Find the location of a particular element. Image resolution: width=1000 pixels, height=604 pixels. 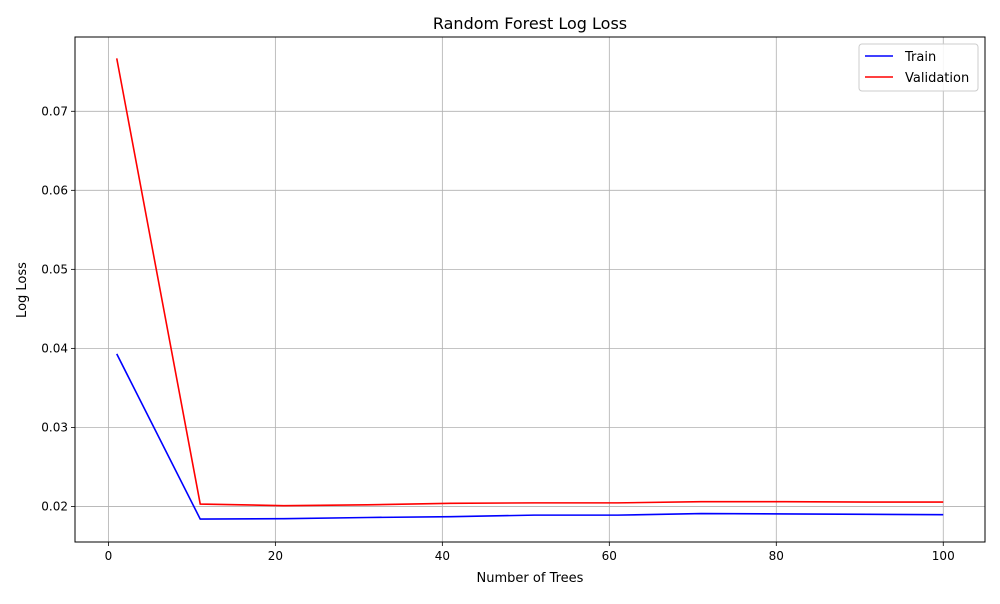

y-axis-label: Log Loss is located at coordinates (22, 290).